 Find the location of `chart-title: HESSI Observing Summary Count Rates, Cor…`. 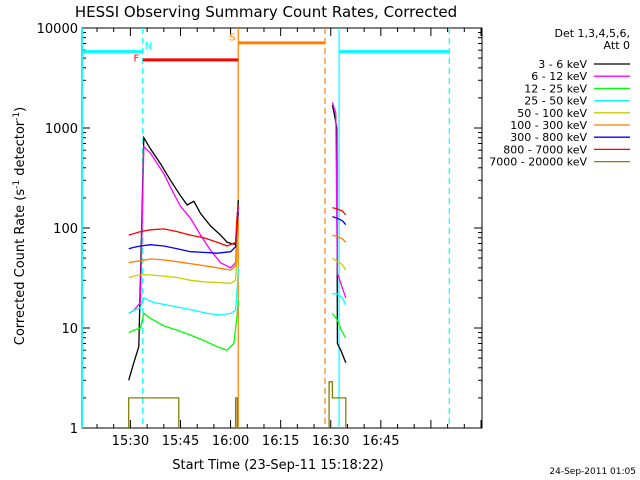

chart-title: HESSI Observing Summary Count Rates, Cor… is located at coordinates (266, 12).